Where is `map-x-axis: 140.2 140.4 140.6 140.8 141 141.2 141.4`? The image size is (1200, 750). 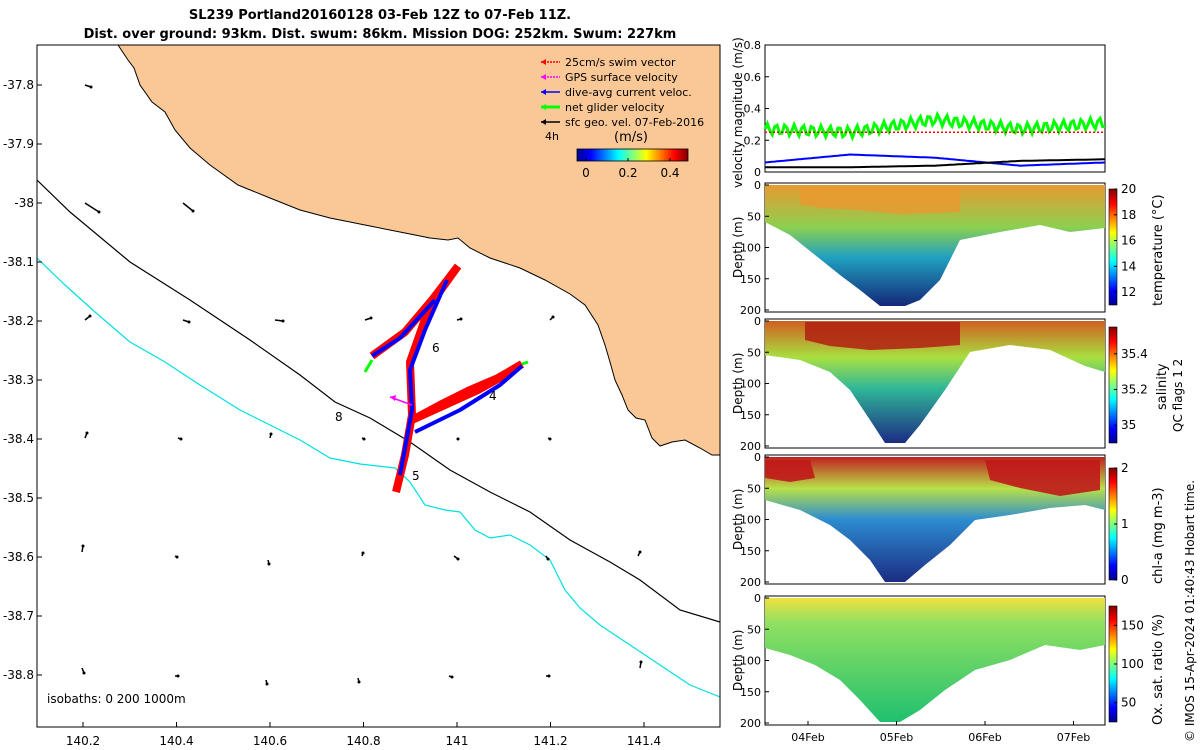 map-x-axis: 140.2 140.4 140.6 140.8 141 141.2 141.4 is located at coordinates (363, 735).